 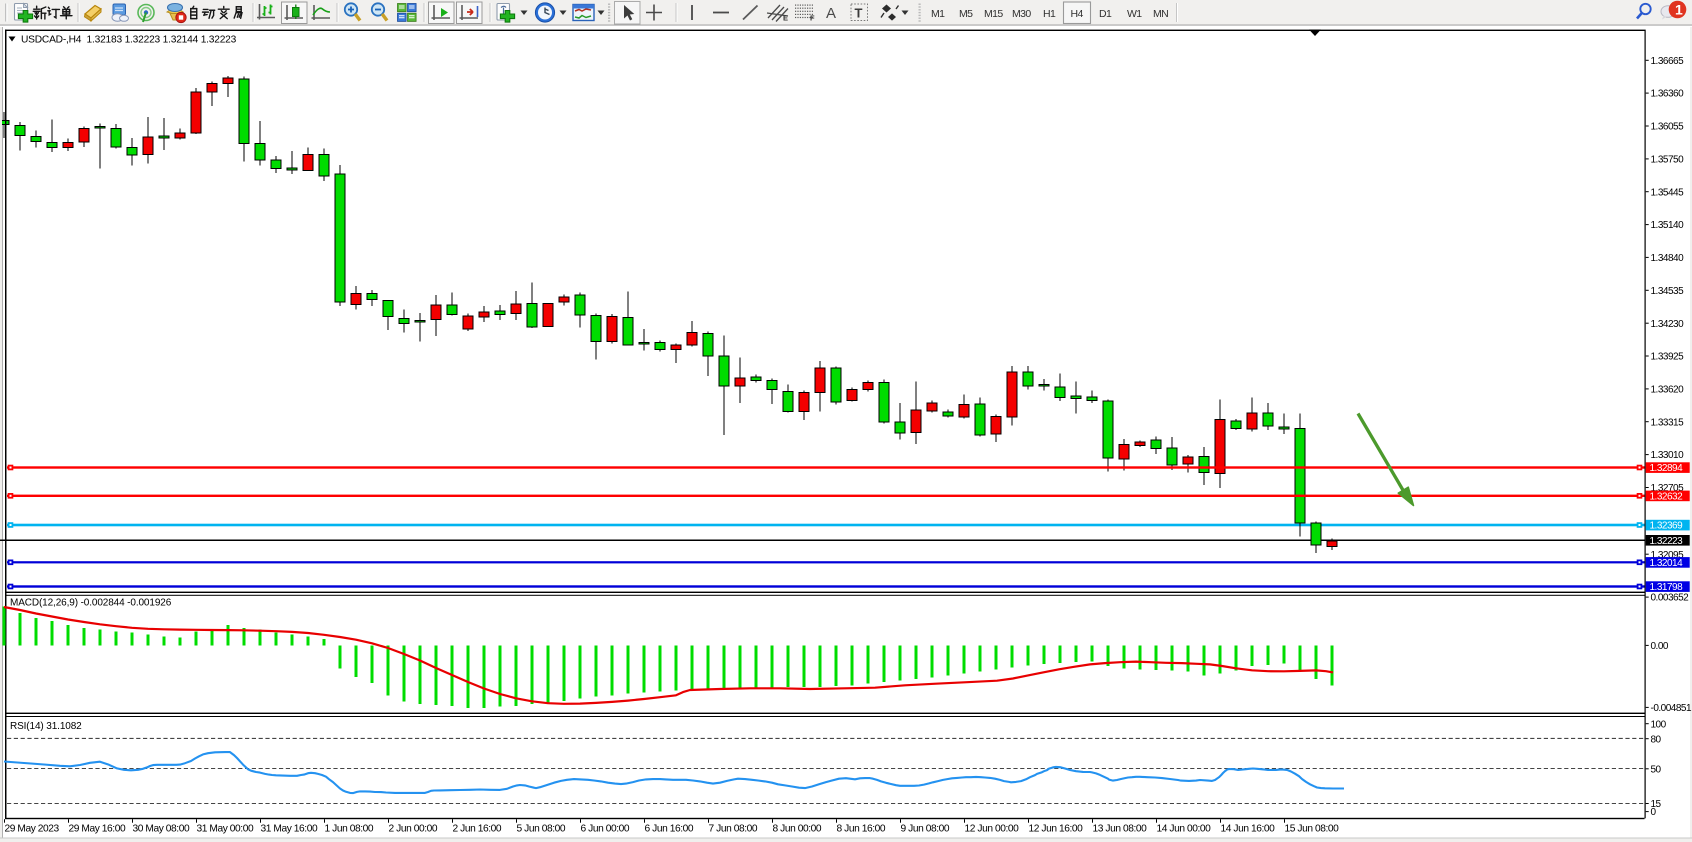 What do you see at coordinates (1120, 829) in the screenshot?
I see `svg-text: 13 Jun 08:00` at bounding box center [1120, 829].